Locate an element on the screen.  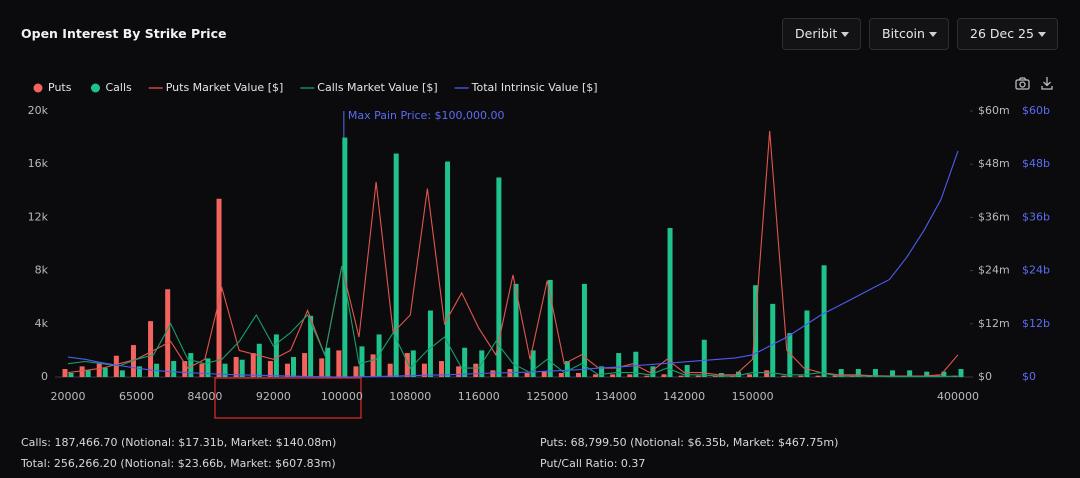
ratio-summary: Put/Call Ratio: 0.37 is located at coordinates (593, 463).